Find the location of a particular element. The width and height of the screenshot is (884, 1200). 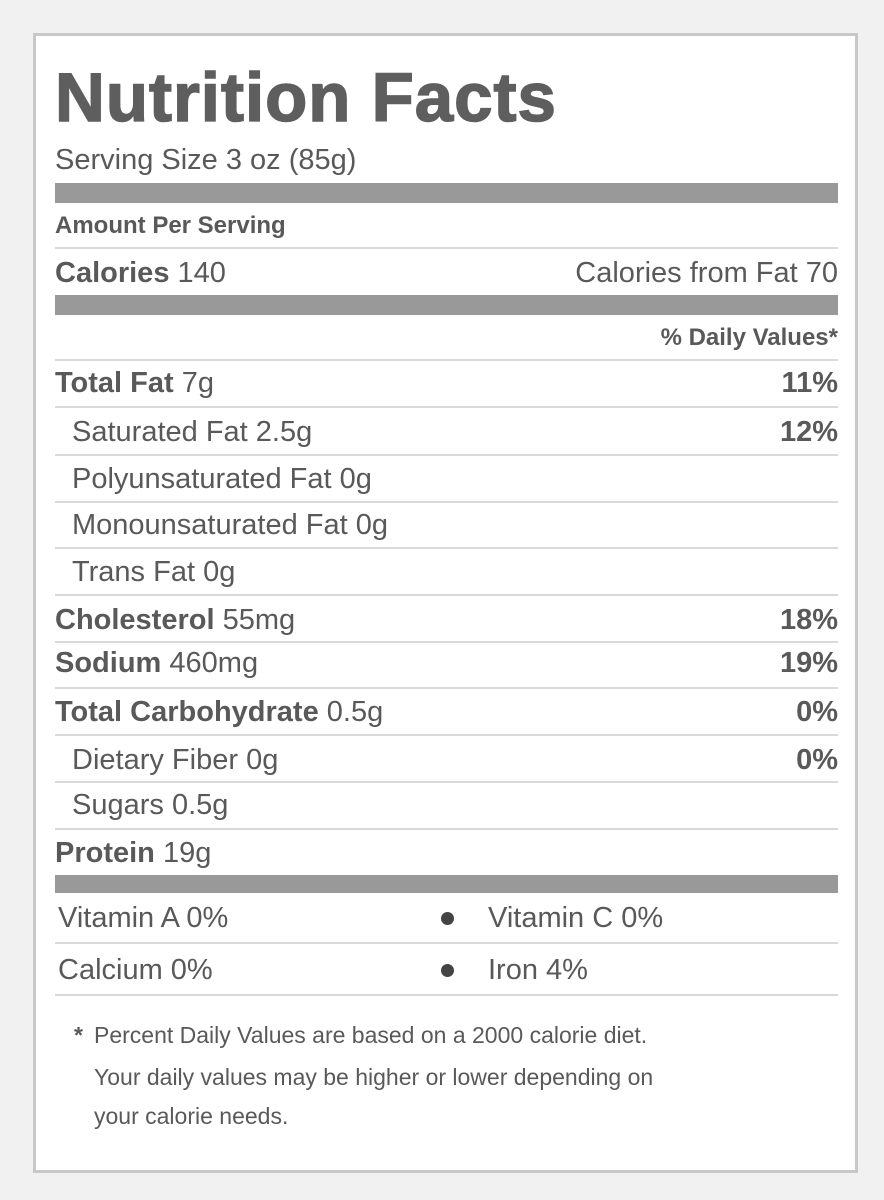

calories-row: Calories 140 Calories from Fat 70 is located at coordinates (446, 273).